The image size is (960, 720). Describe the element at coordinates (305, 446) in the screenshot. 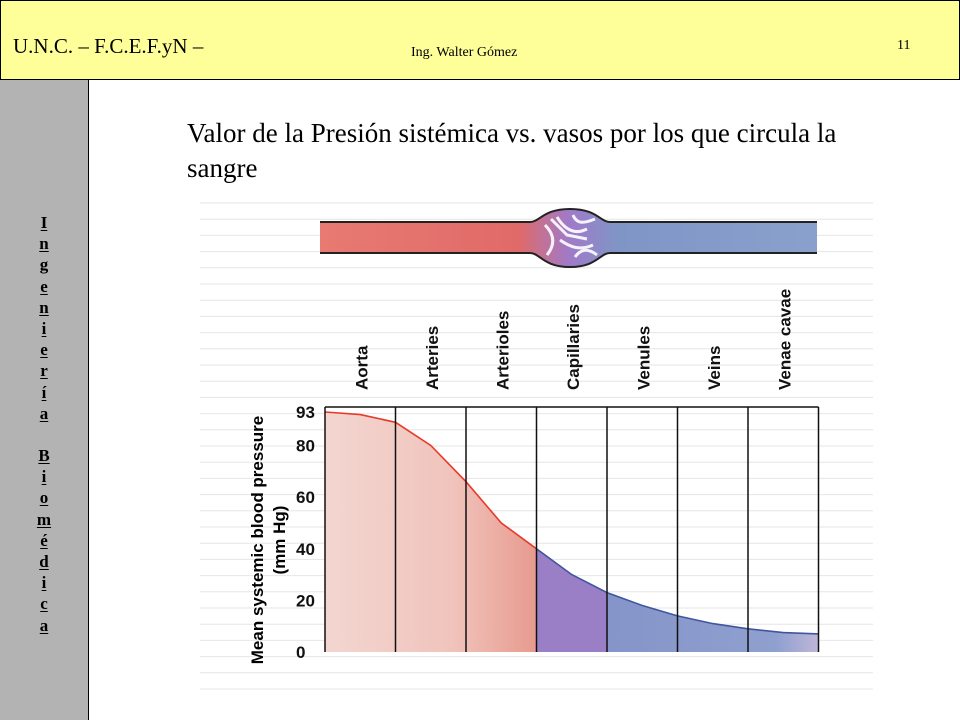

I see `y-tick-label: 80` at that location.